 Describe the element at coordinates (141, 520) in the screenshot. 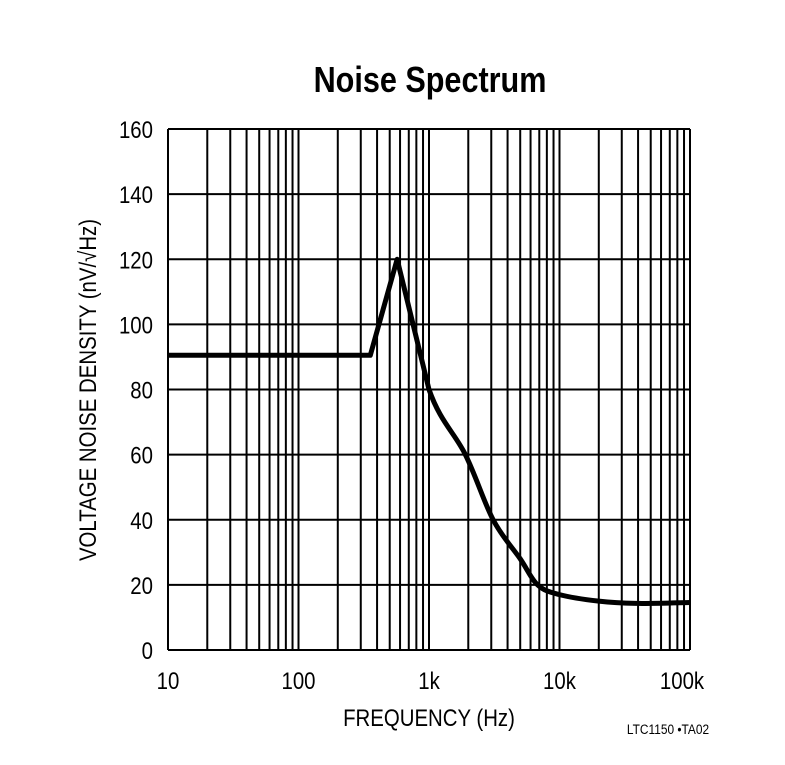

I see `y-tick-label: 40` at that location.